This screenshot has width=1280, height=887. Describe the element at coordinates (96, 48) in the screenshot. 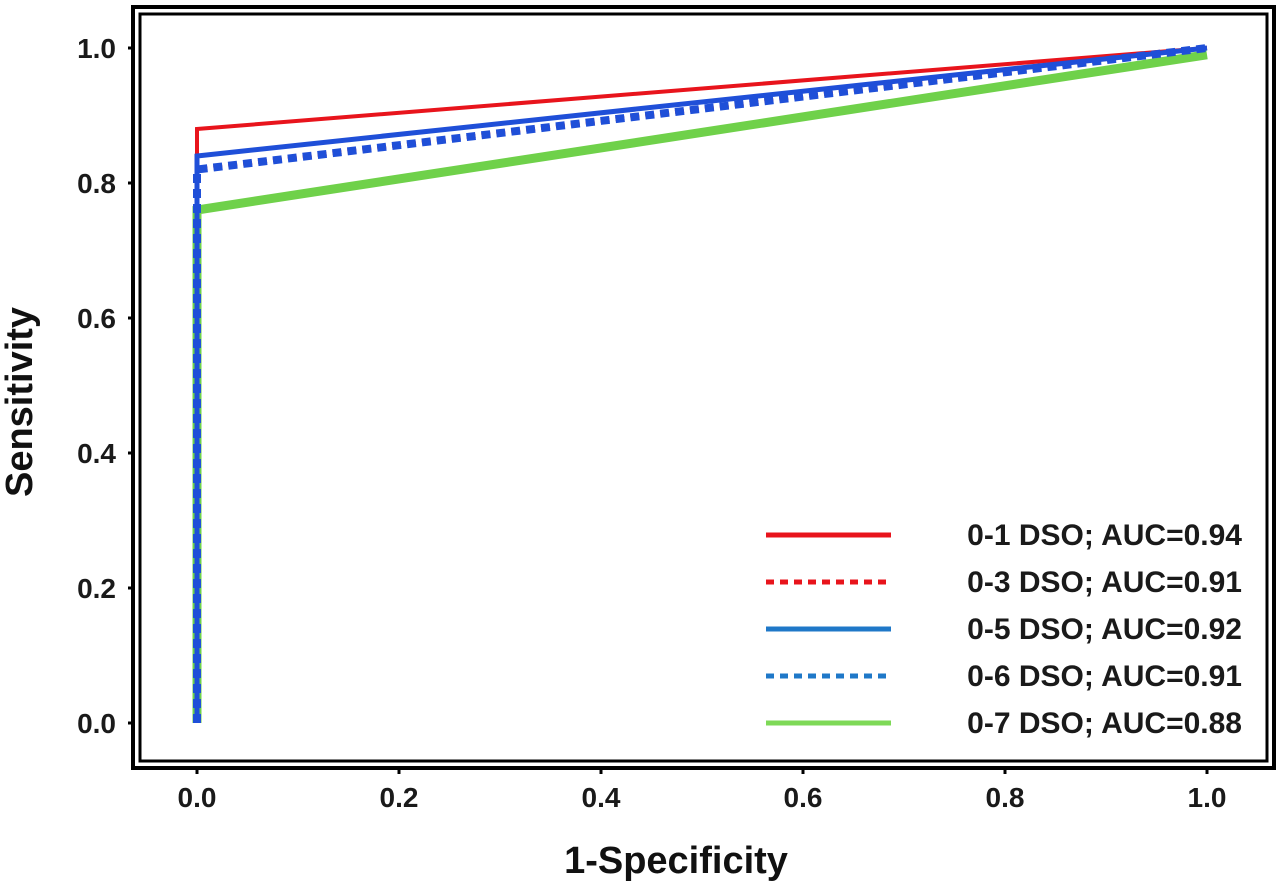

I see `y-tick-label: 1.0` at that location.